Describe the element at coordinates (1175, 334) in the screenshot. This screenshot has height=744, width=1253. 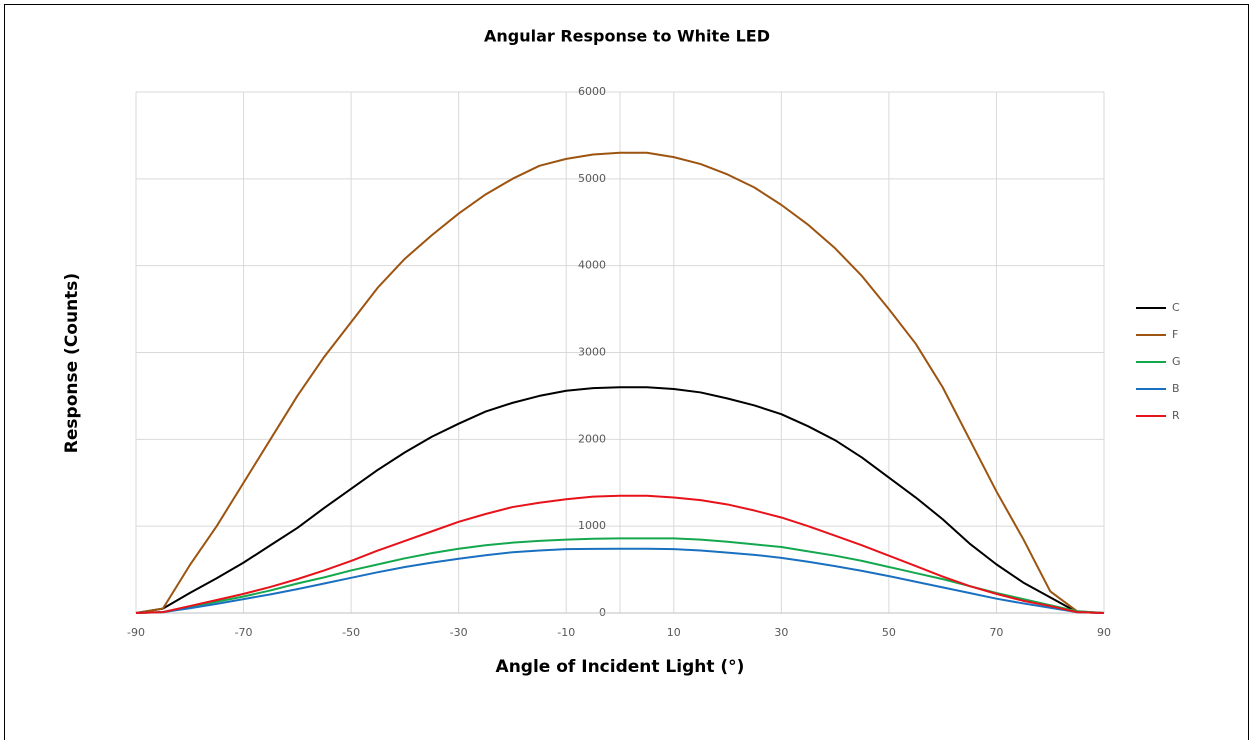
I see `legend-label: F` at that location.